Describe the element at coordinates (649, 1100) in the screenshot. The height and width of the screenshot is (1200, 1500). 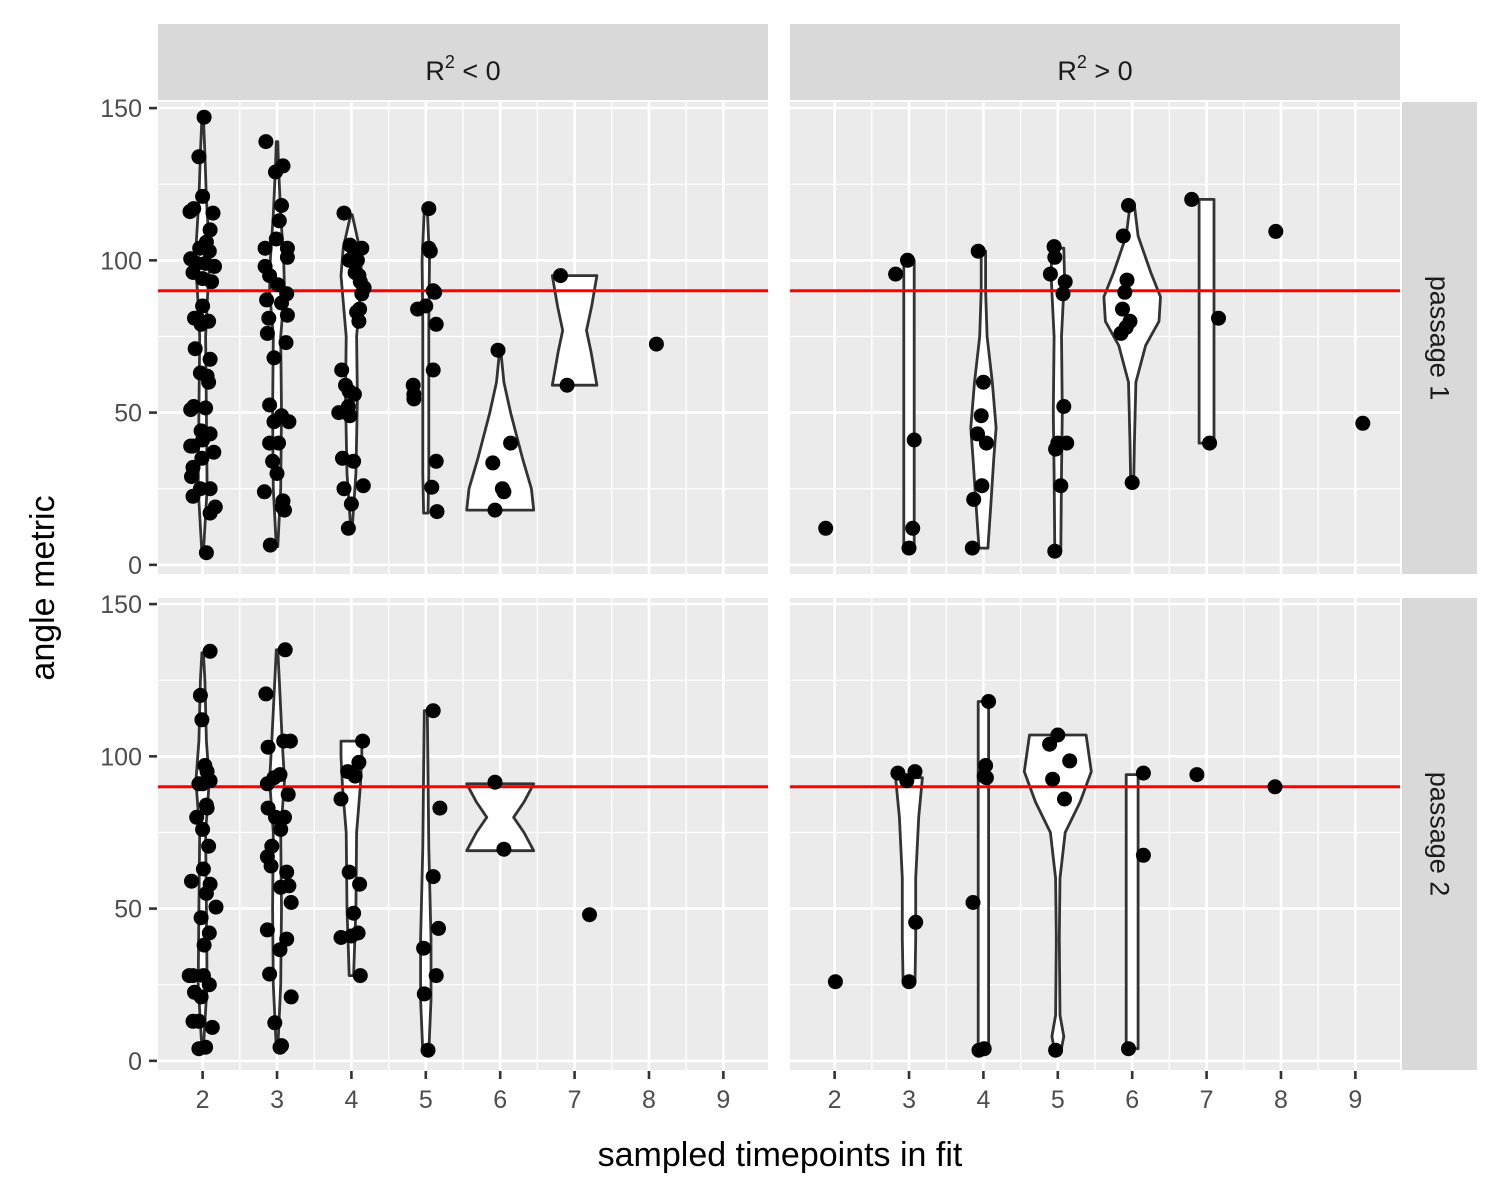
I see `x-tick-label: 8` at that location.